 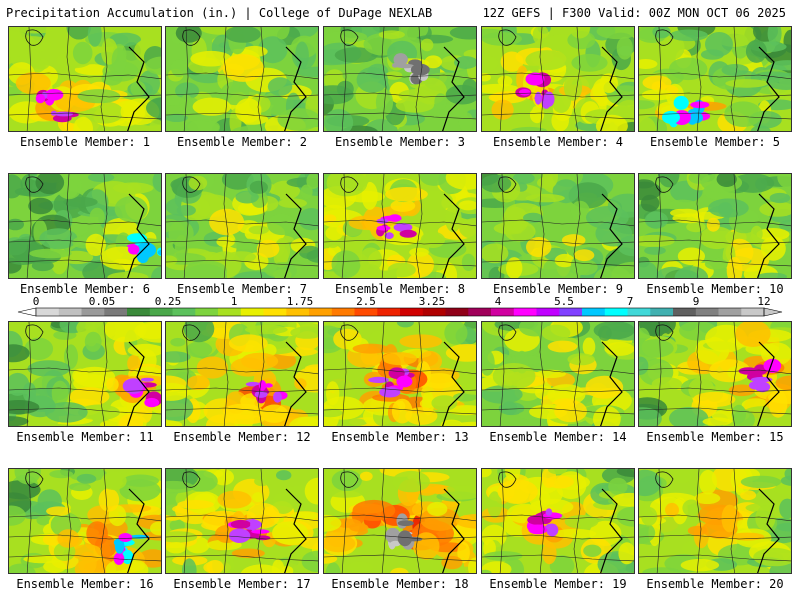 What do you see at coordinates (715, 142) in the screenshot?
I see `member-label: Ensemble Member: 5` at bounding box center [715, 142].